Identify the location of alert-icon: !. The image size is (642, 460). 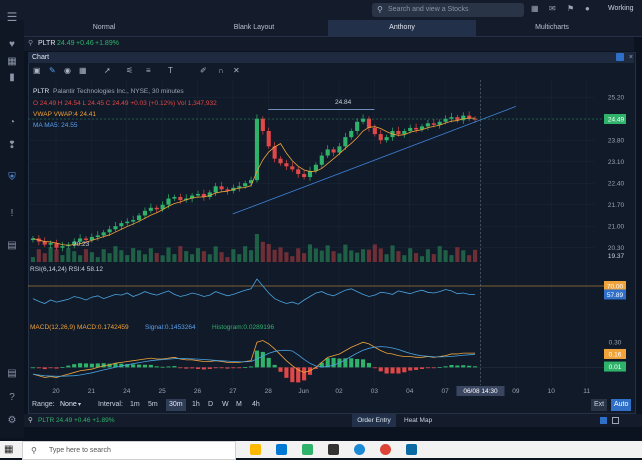
(12, 213).